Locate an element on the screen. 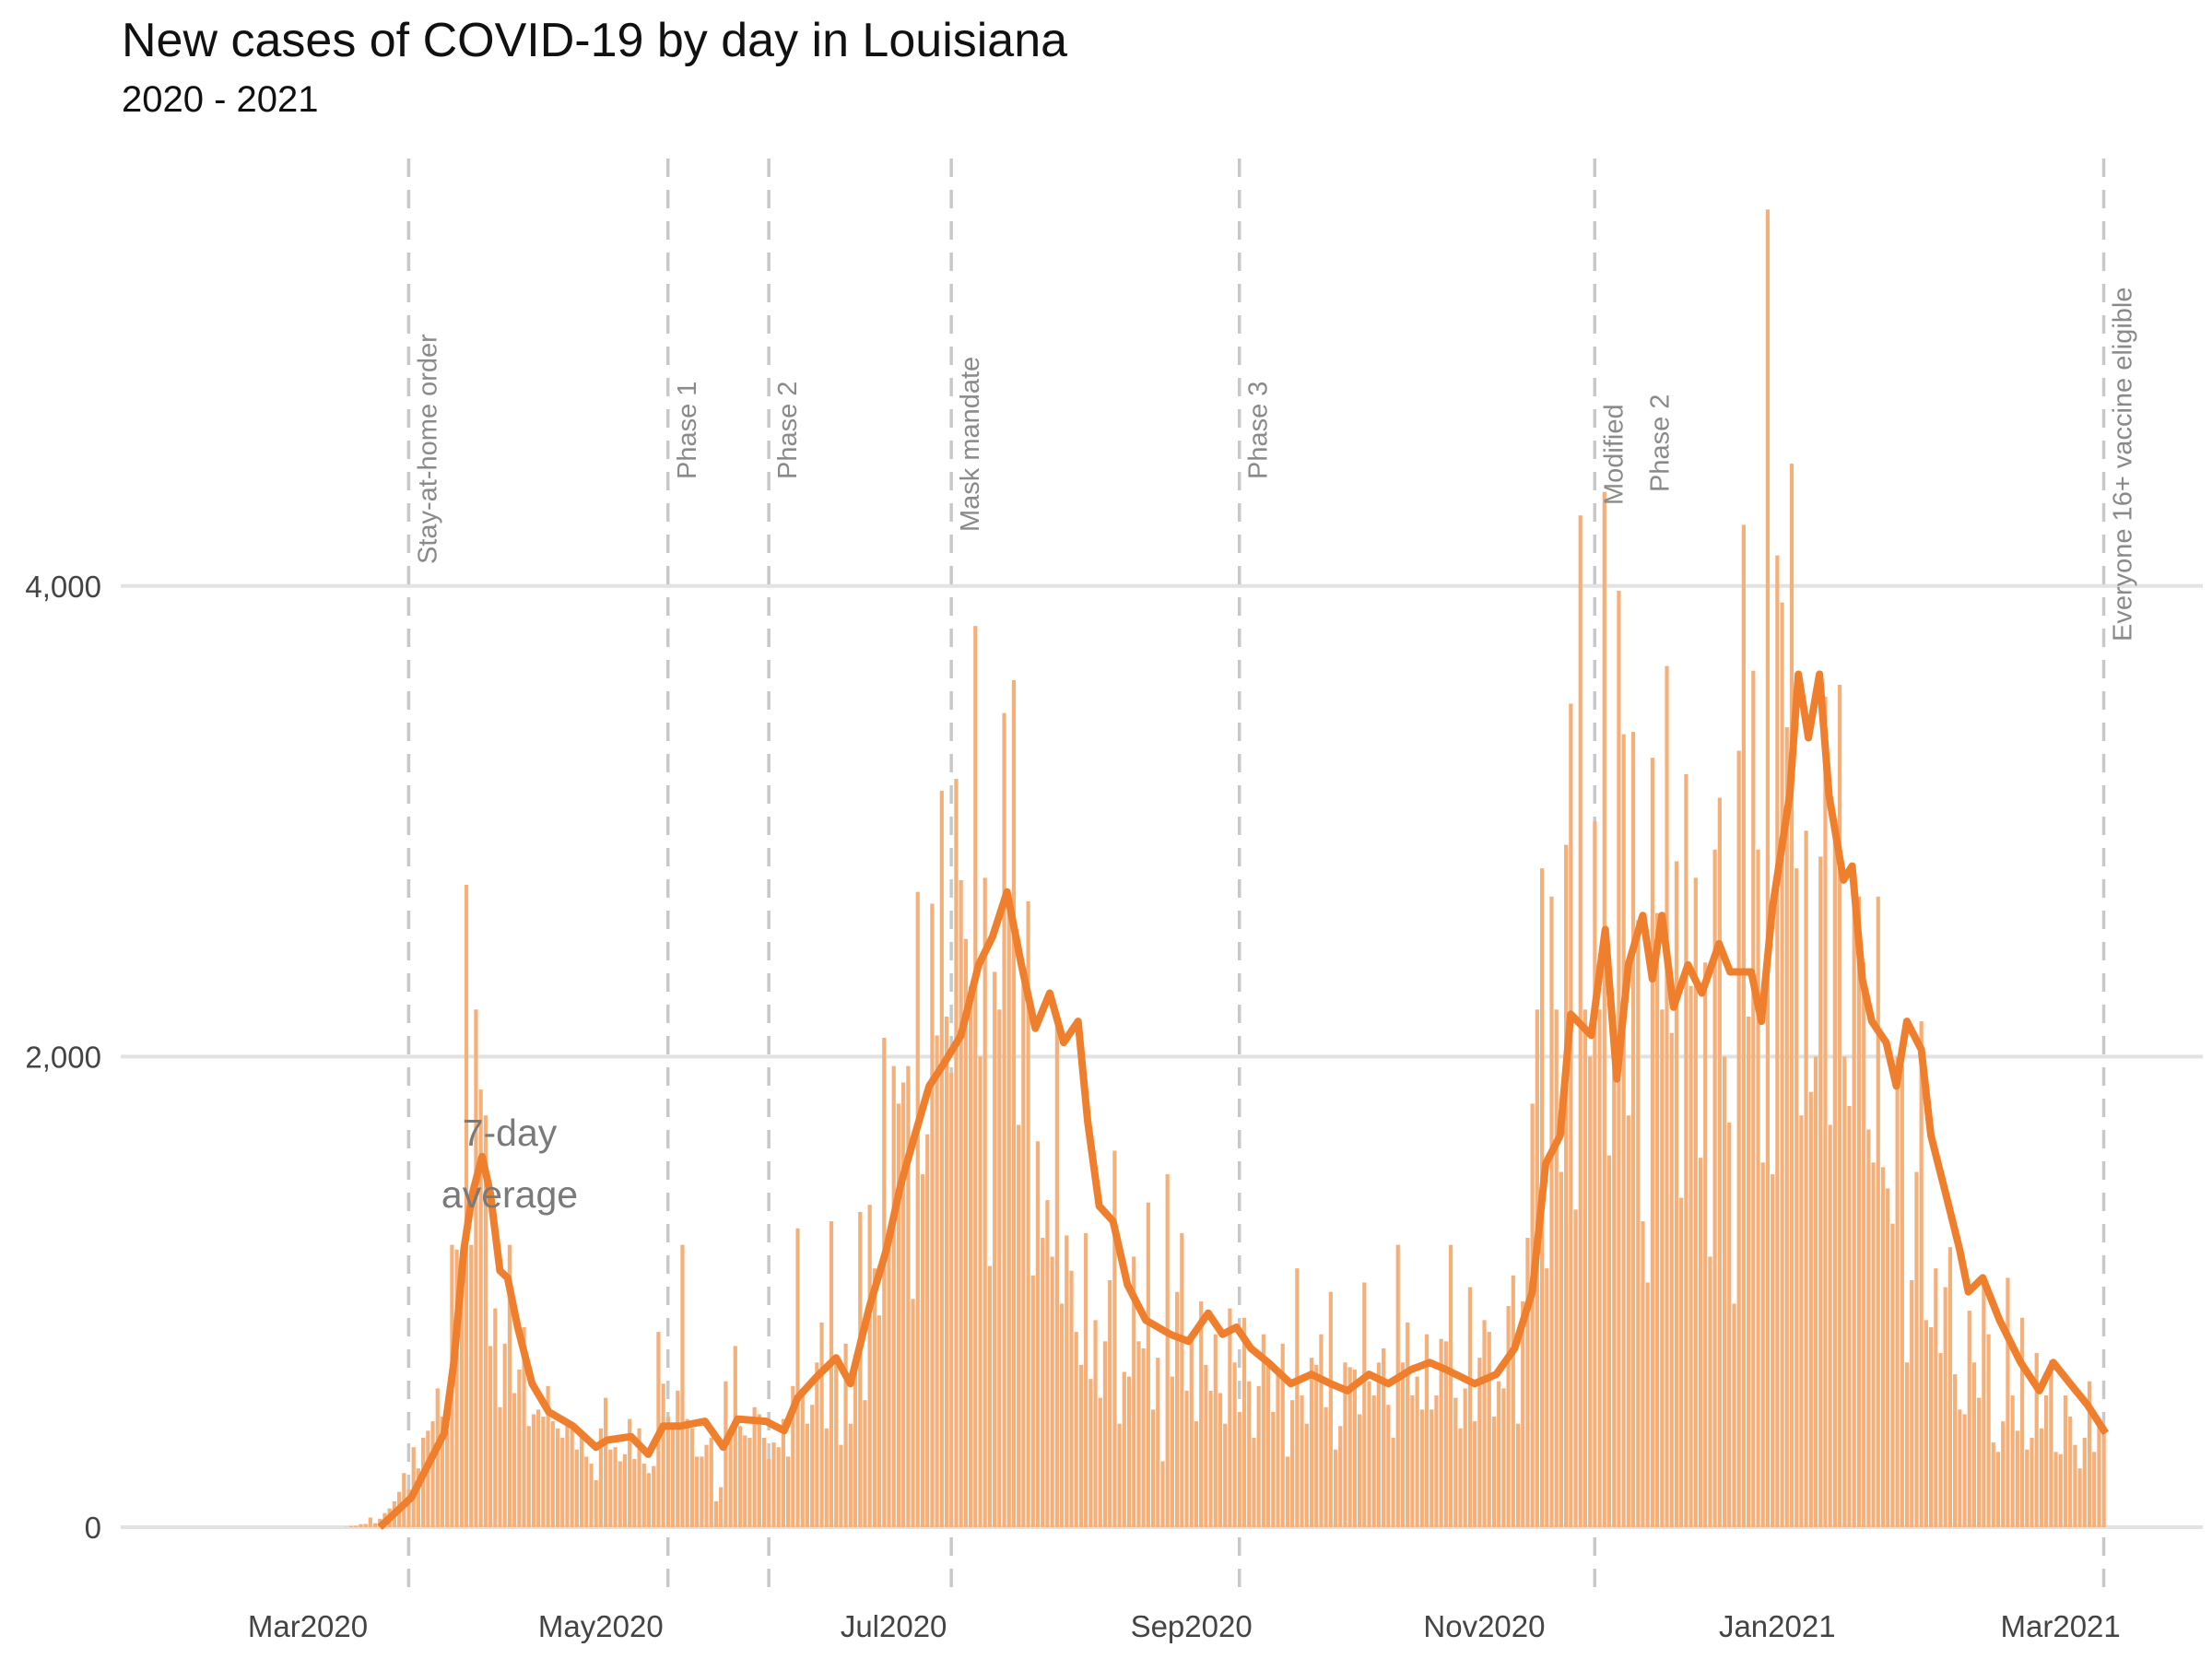 This screenshot has height=1659, width=2212. y-tick-label: 2,000 is located at coordinates (63, 1057).